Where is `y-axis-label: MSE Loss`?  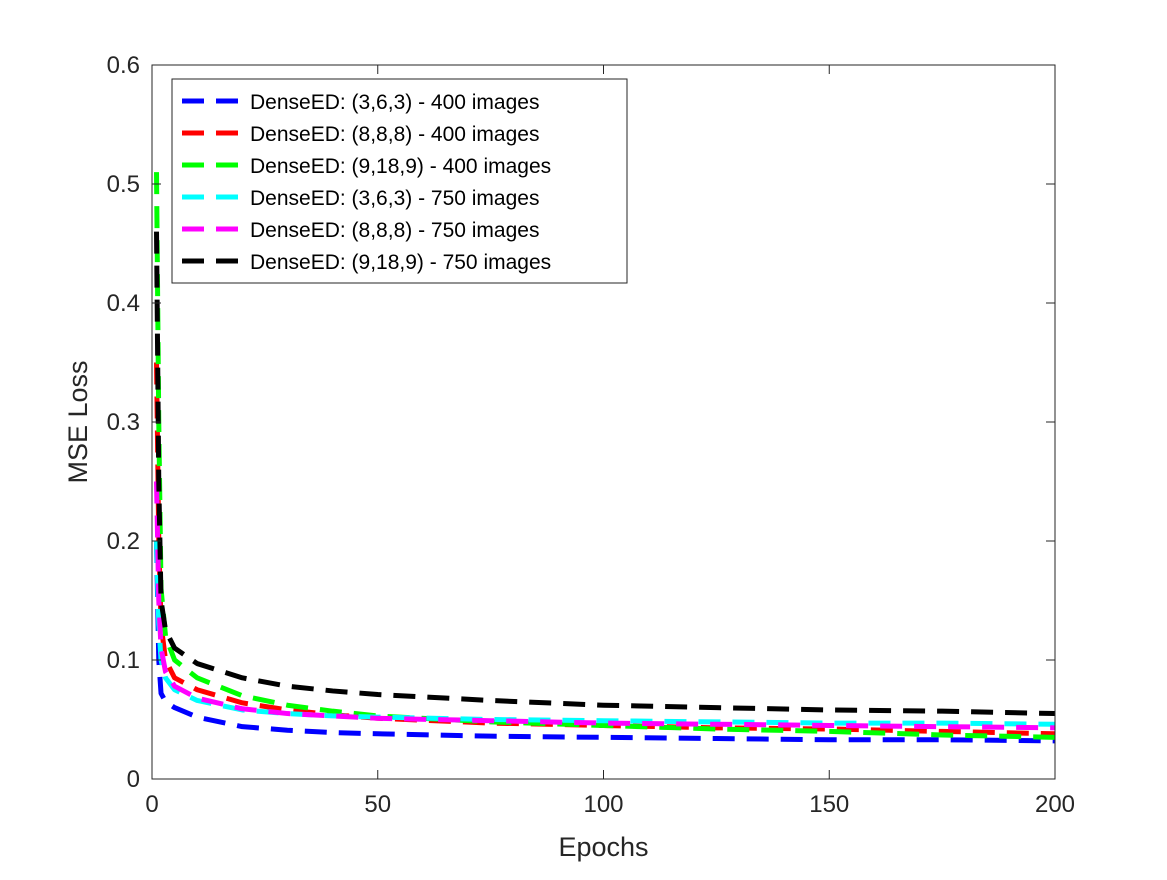
y-axis-label: MSE Loss is located at coordinates (78, 421).